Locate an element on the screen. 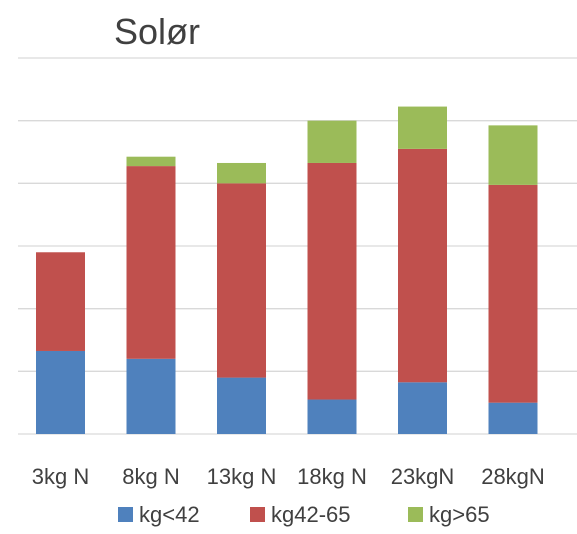 The image size is (577, 534). legend-label: kg<42 is located at coordinates (169, 514).